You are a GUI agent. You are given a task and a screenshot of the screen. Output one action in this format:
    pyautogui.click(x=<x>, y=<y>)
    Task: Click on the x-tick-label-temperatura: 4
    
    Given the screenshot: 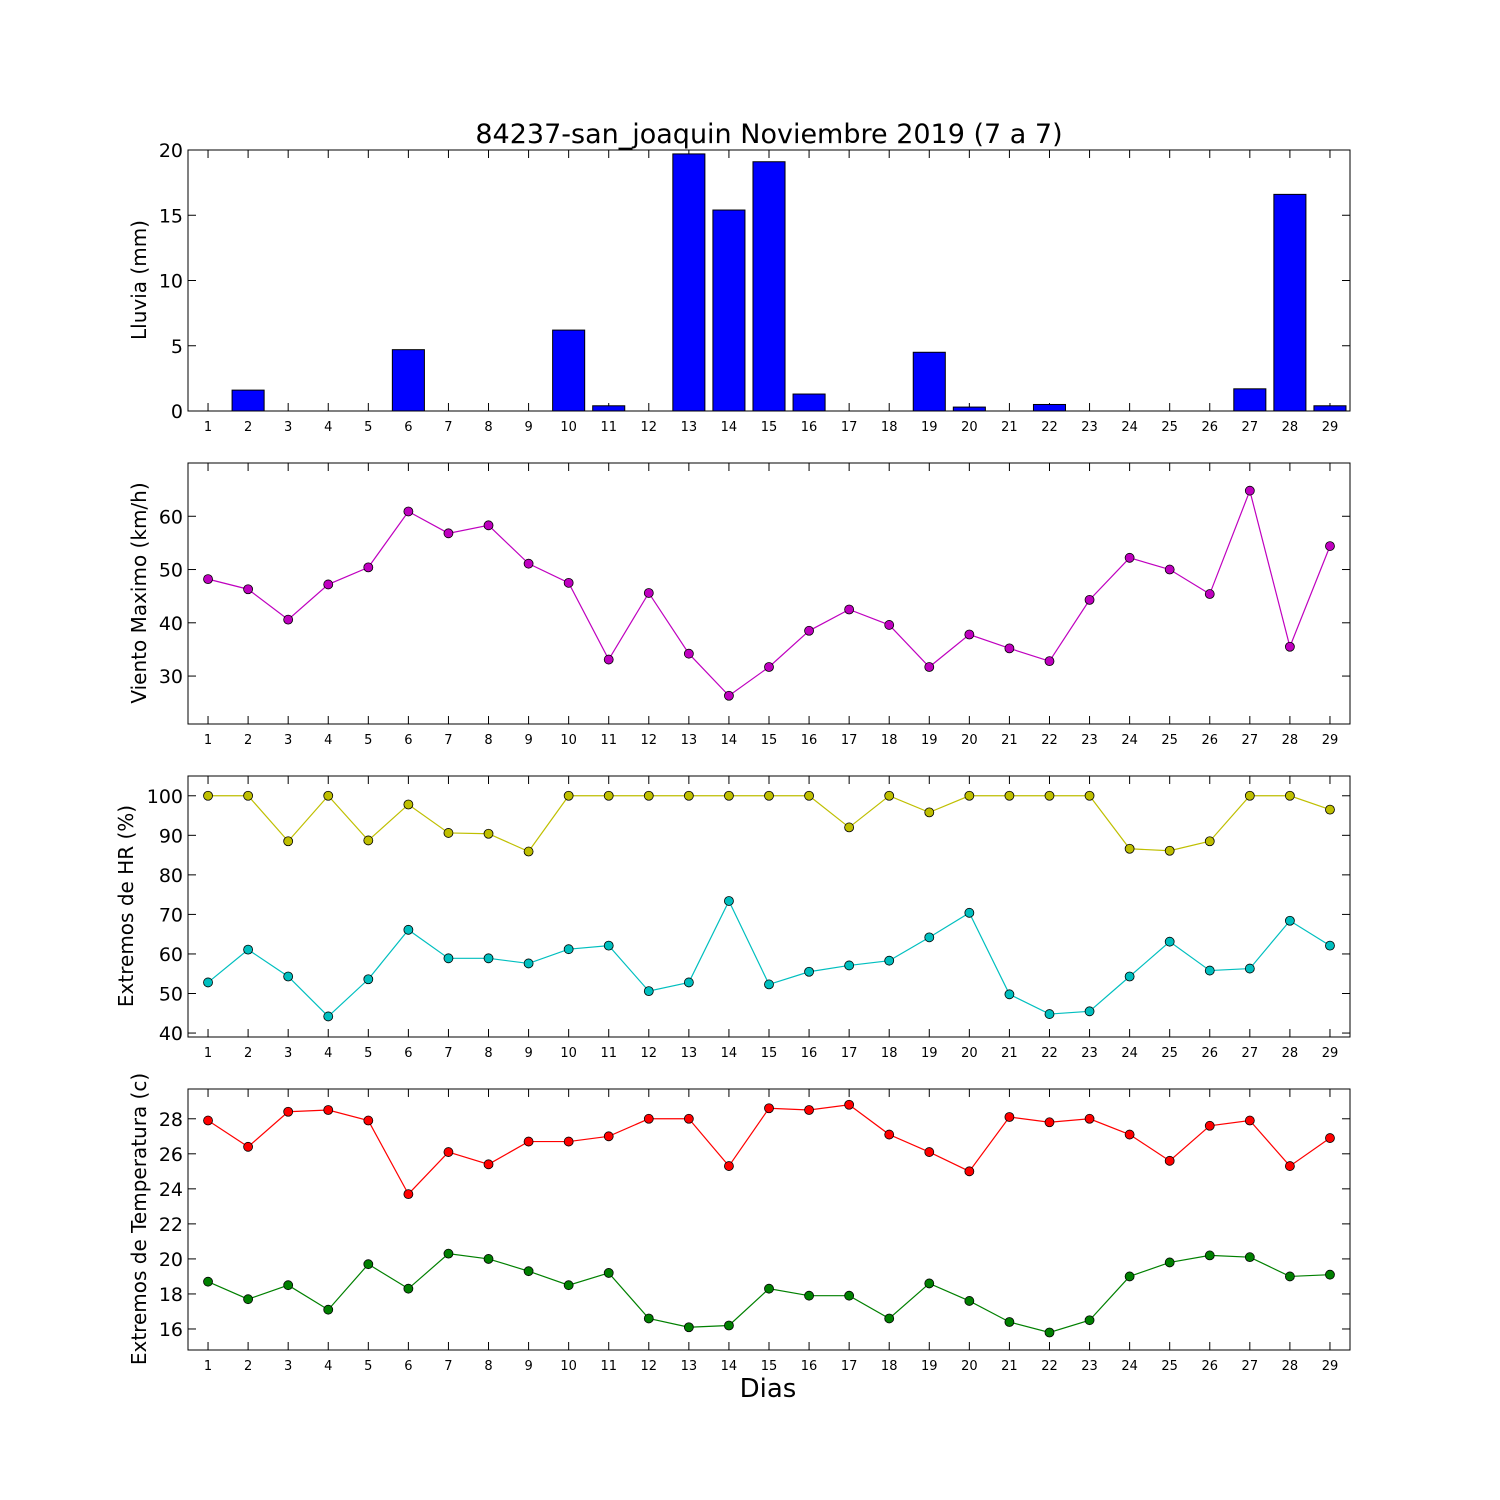 What is the action you would take?
    pyautogui.click(x=328, y=1366)
    